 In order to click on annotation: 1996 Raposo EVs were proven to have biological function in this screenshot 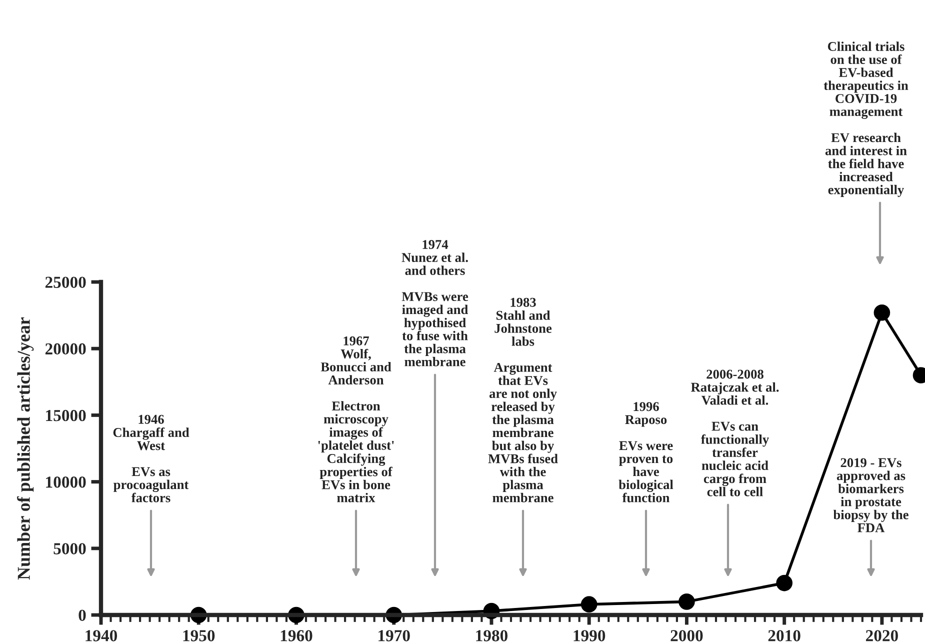, I will do `click(646, 452)`.